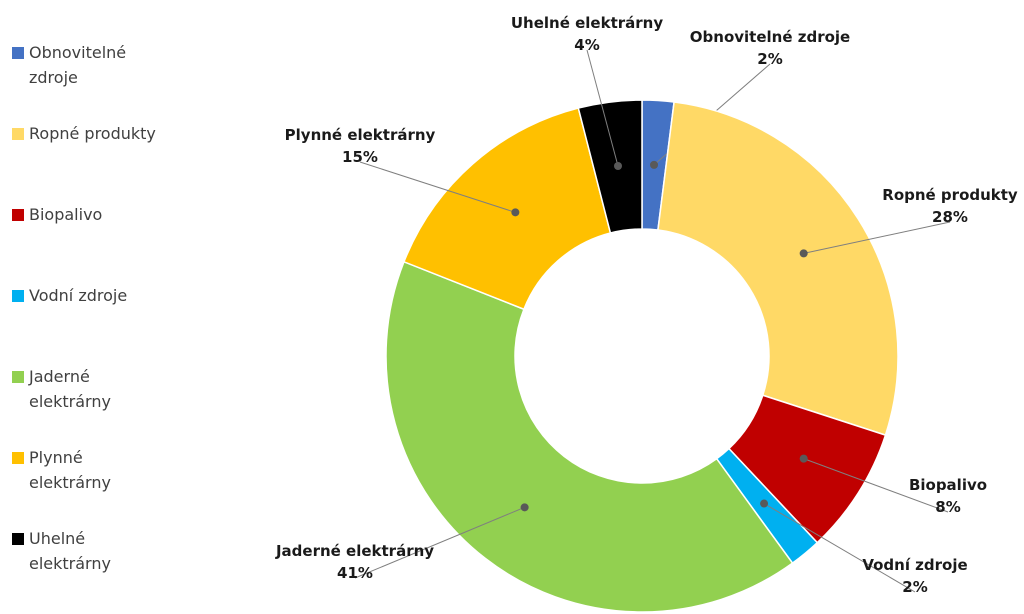 This screenshot has width=1024, height=614. Describe the element at coordinates (70, 470) in the screenshot. I see `legend-label: Plynné elektrárny` at that location.